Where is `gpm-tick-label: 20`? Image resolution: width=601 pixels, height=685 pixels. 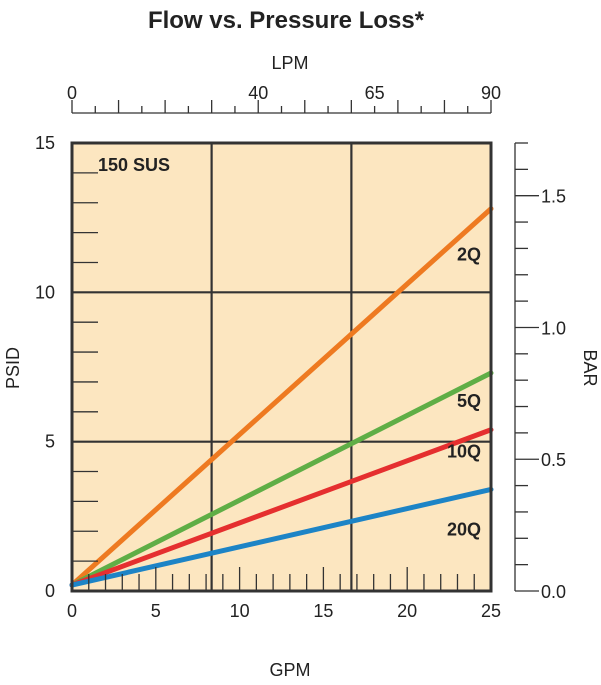
gpm-tick-label: 20 is located at coordinates (407, 611).